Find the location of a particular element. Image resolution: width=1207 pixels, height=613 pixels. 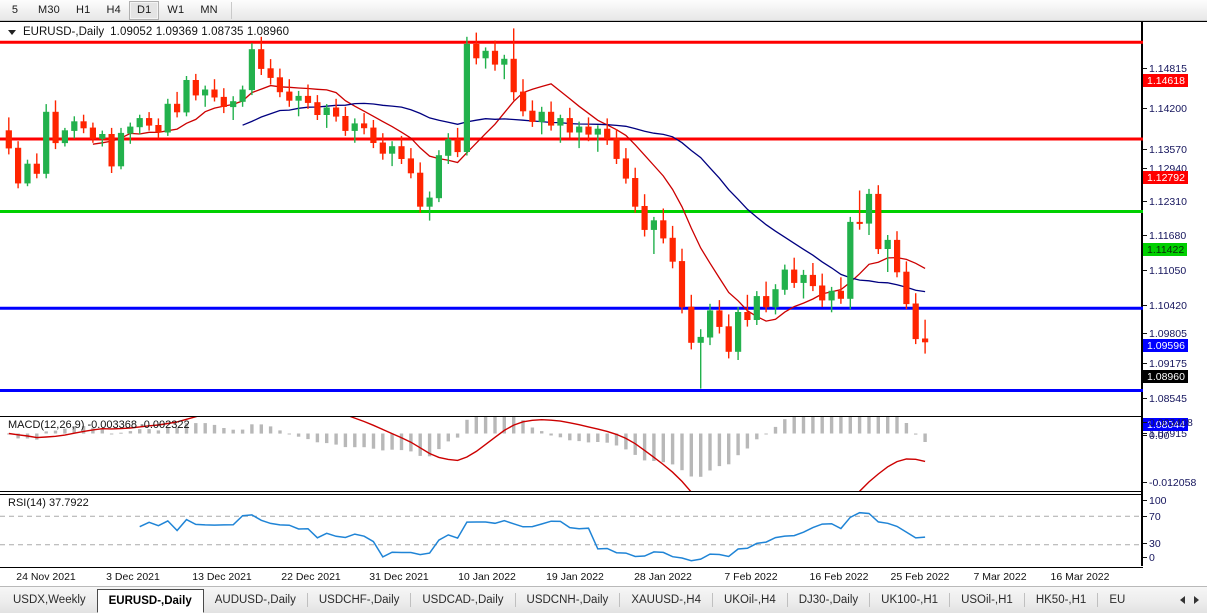

tab-scroll-controls is located at coordinates (1189, 600).